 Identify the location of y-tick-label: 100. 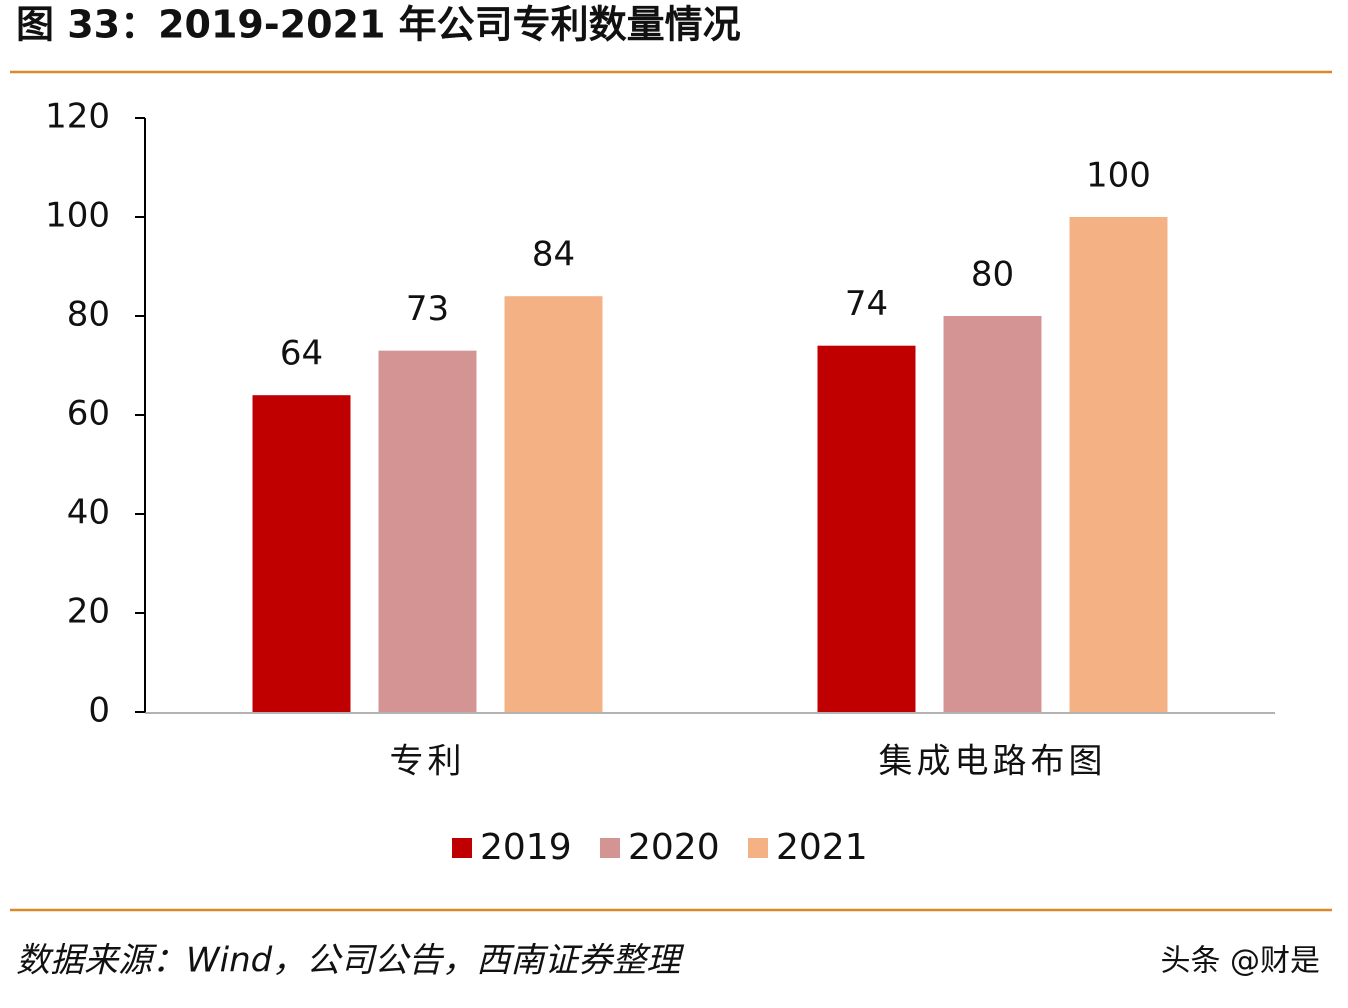
(77, 216).